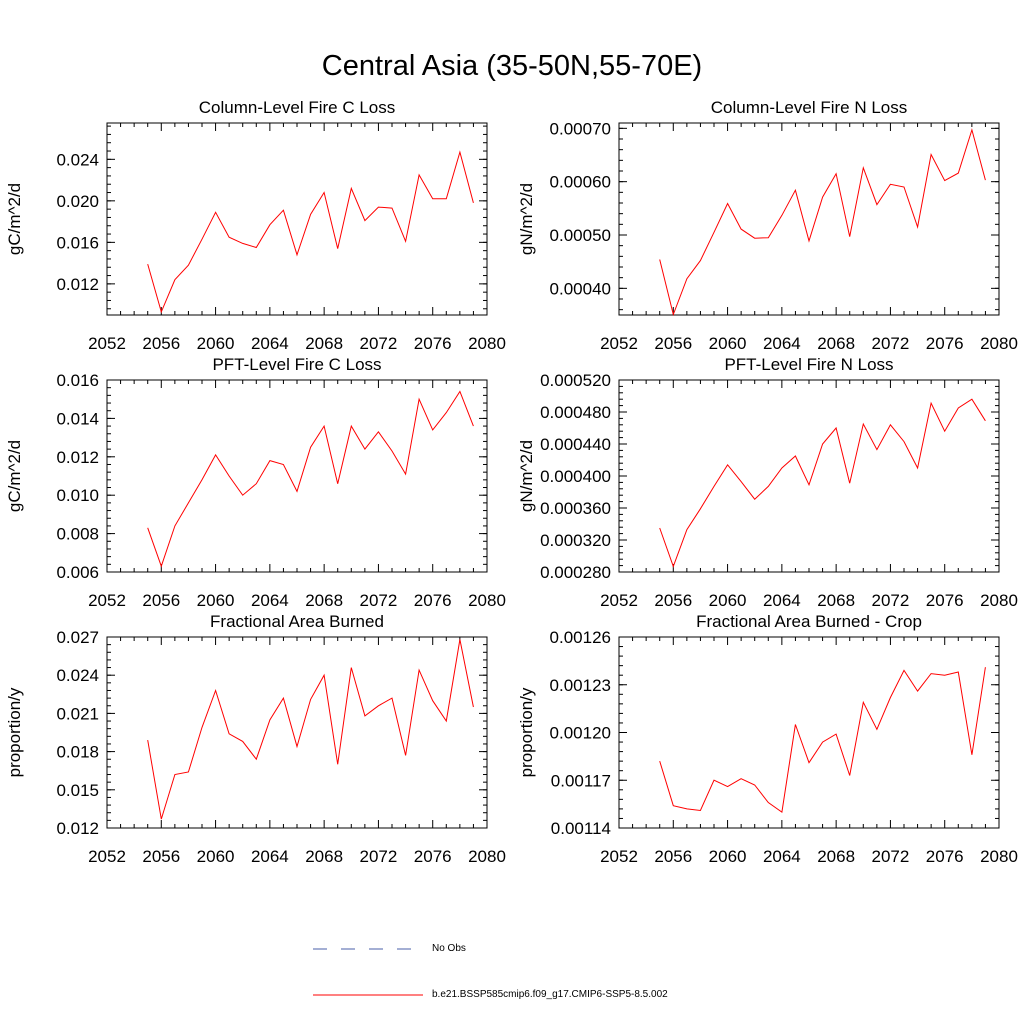 Image resolution: width=1024 pixels, height=1024 pixels. I want to click on y-tick-label: 0.006, so click(77, 572).